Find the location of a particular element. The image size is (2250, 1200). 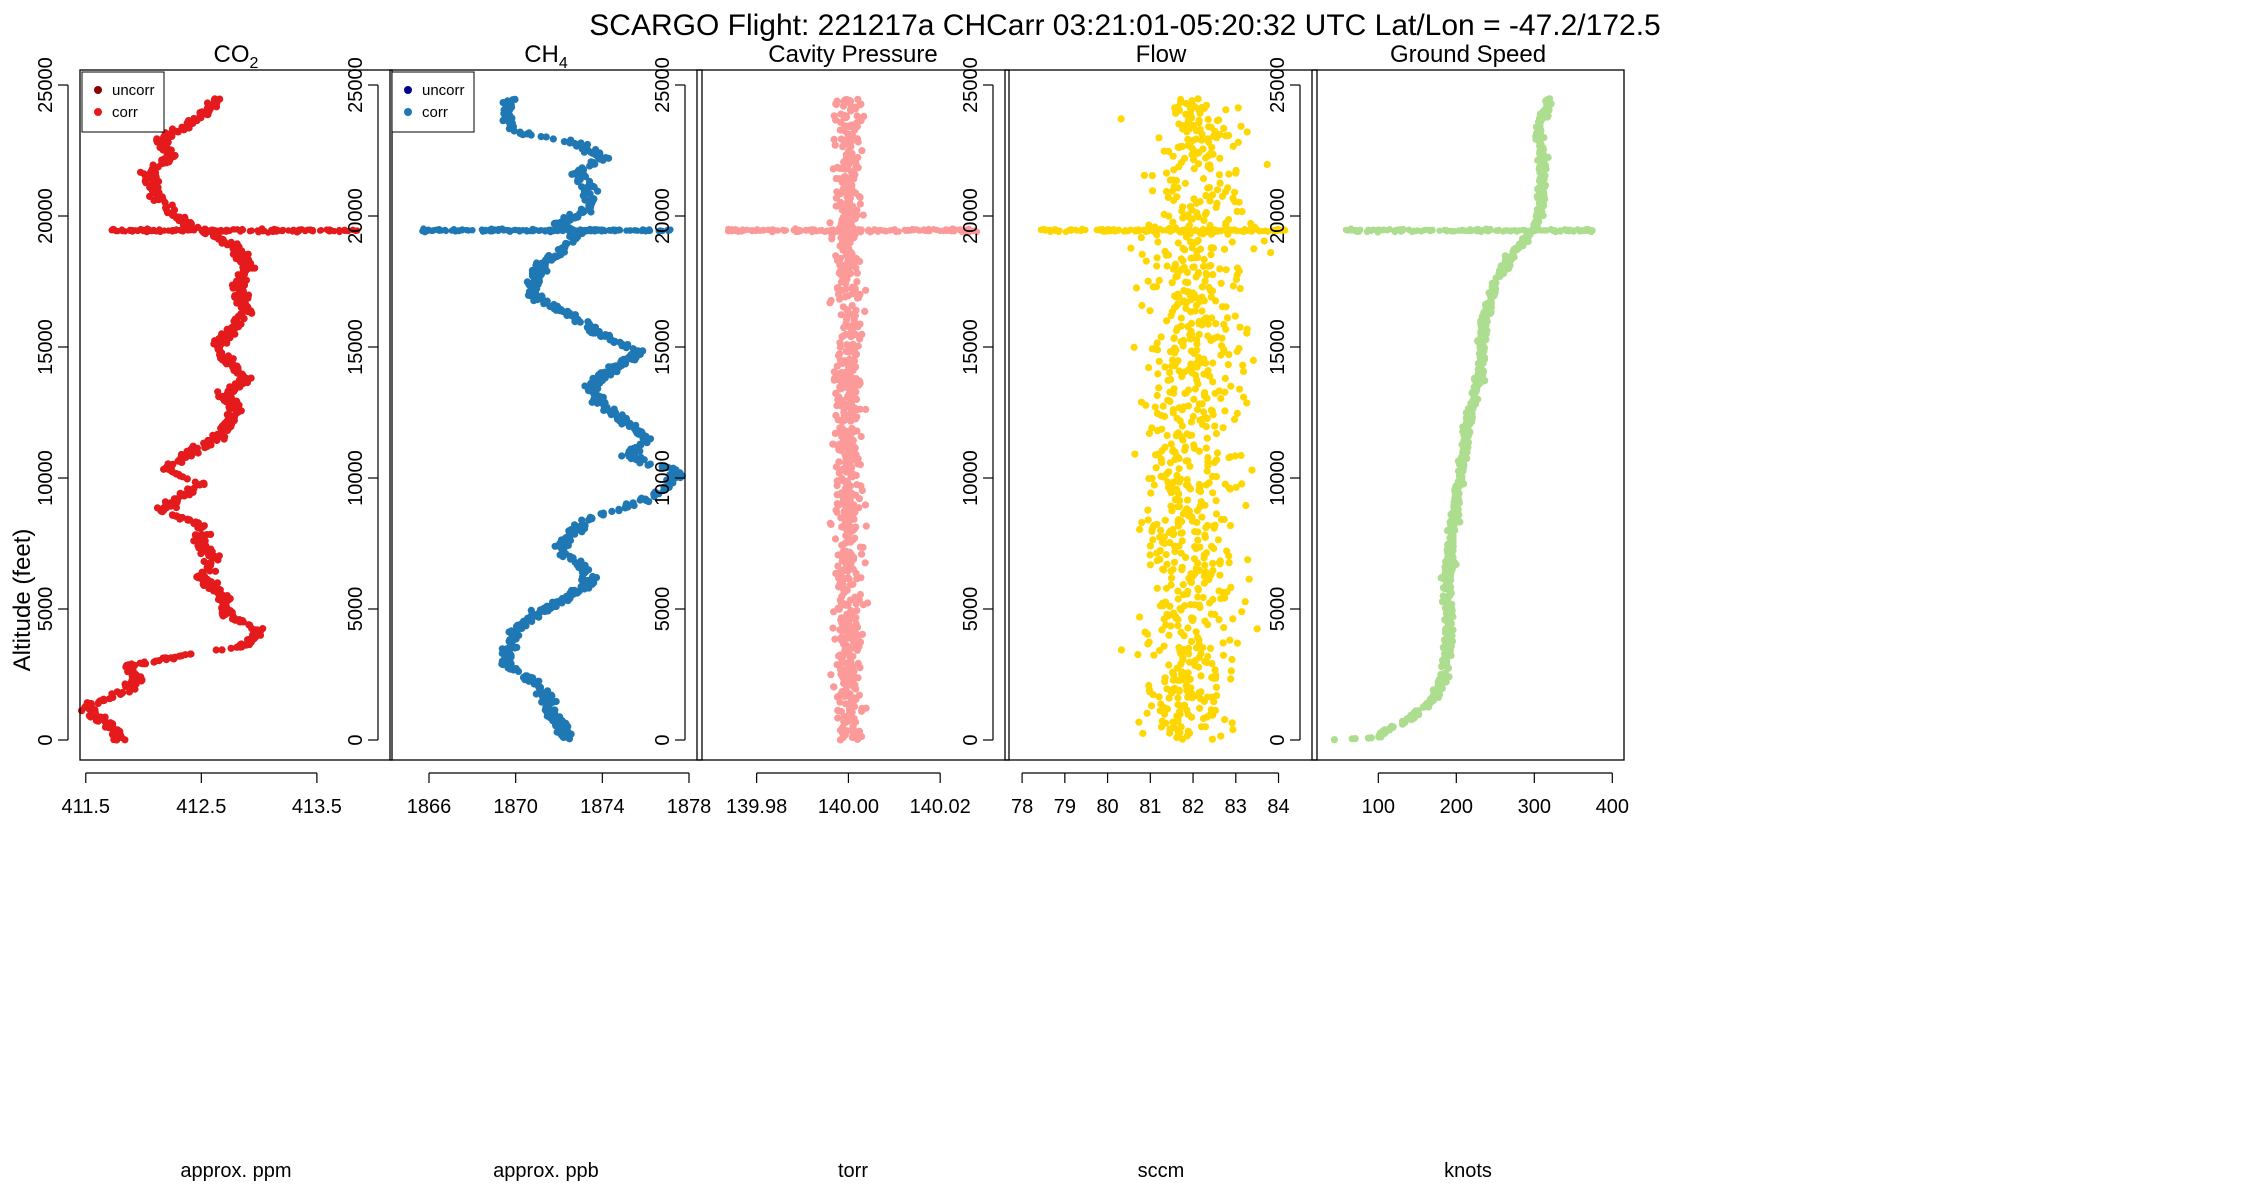

legend-marker-corr is located at coordinates (408, 112).